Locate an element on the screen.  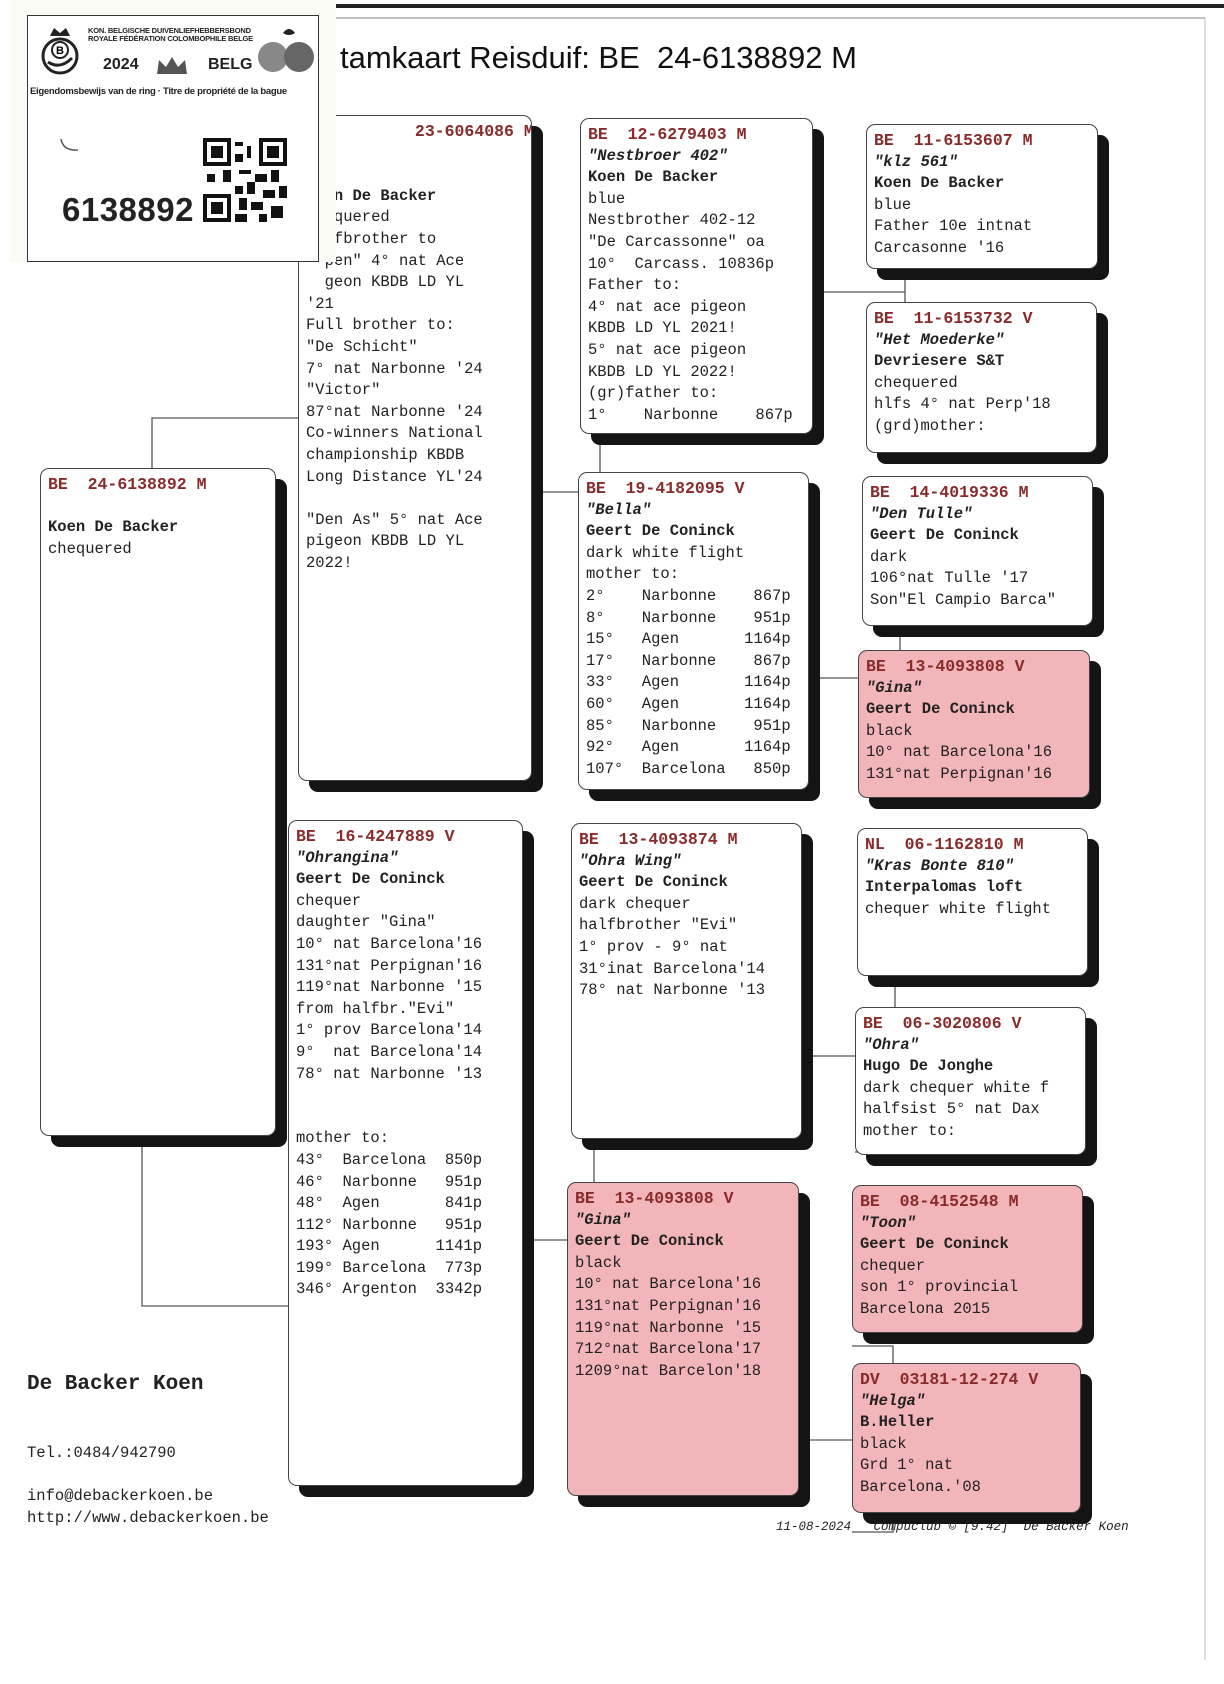
info-line: son 1° provincial is located at coordinates (939, 1287).